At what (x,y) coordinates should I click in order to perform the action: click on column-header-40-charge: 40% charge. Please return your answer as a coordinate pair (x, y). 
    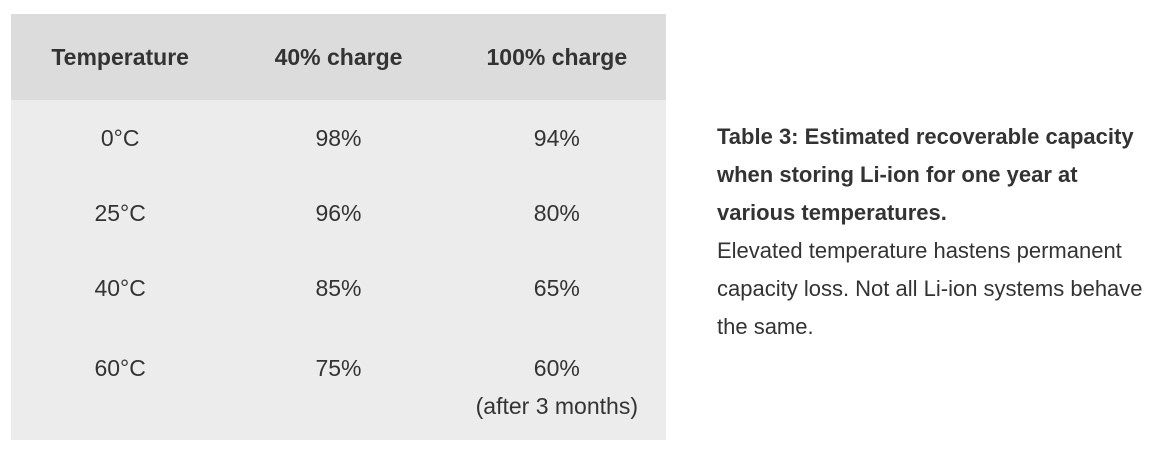
    Looking at the image, I should click on (338, 56).